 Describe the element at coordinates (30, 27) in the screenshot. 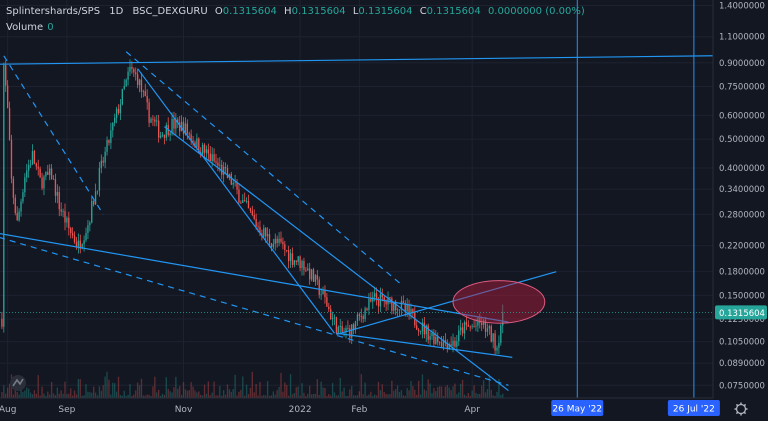

I see `volume-legend: Volume 0` at that location.